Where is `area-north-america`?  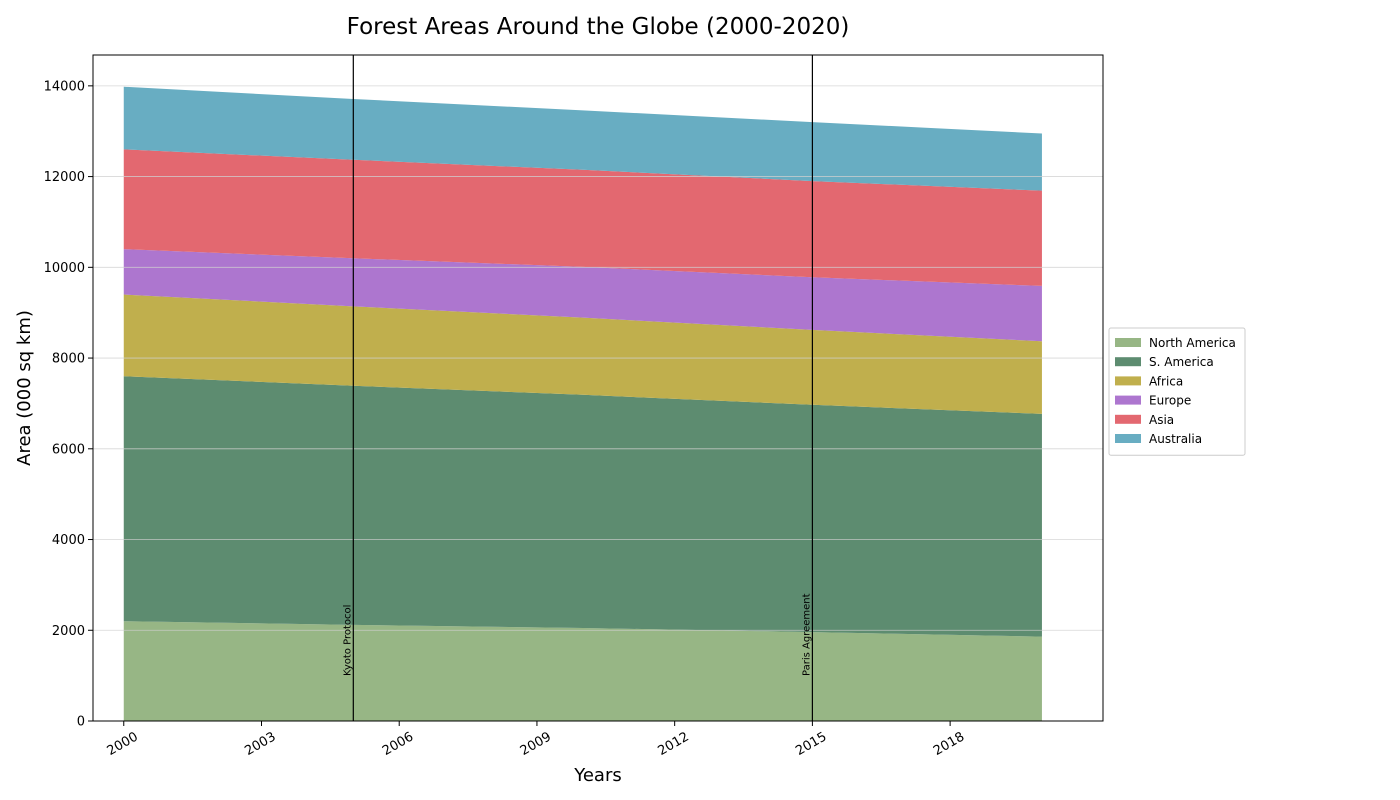
area-north-america is located at coordinates (582, 671).